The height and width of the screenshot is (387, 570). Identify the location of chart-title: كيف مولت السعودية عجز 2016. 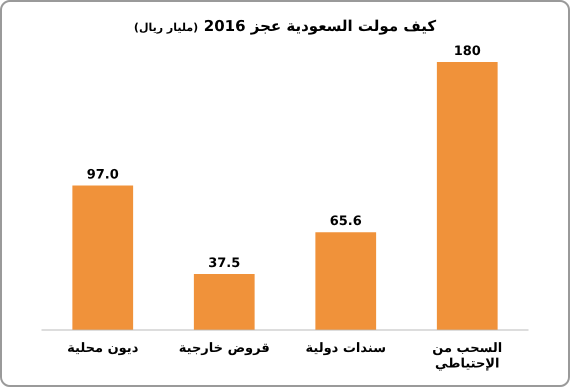
(320, 26).